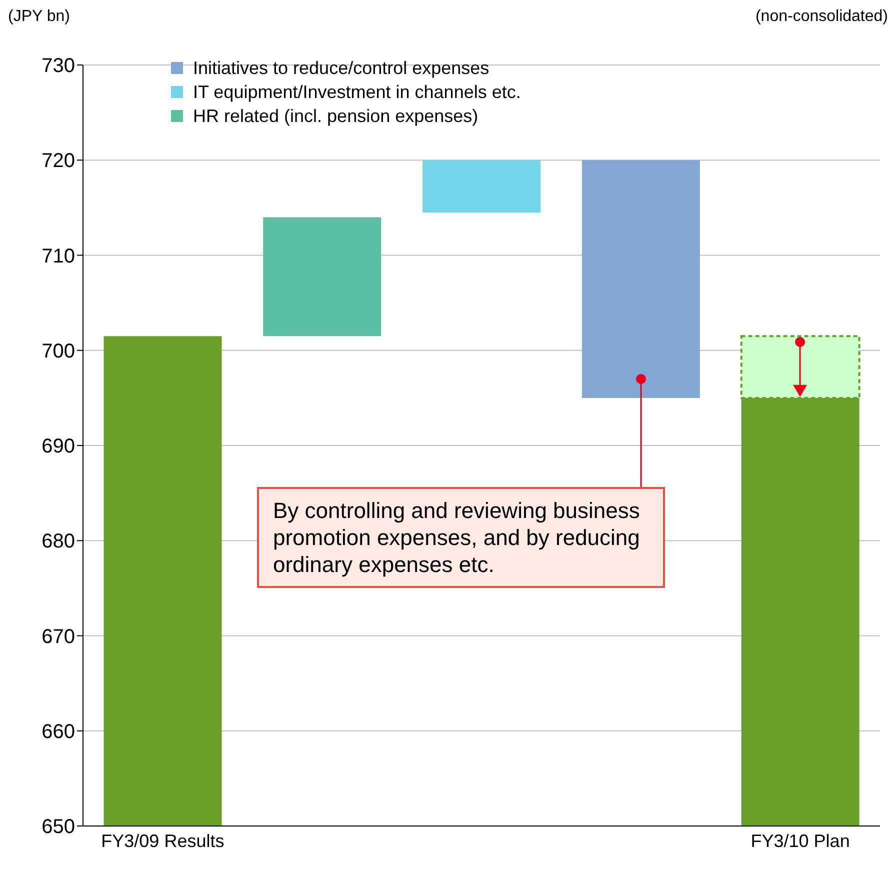 This screenshot has height=878, width=888. I want to click on y-tick-label: 720, so click(58, 161).